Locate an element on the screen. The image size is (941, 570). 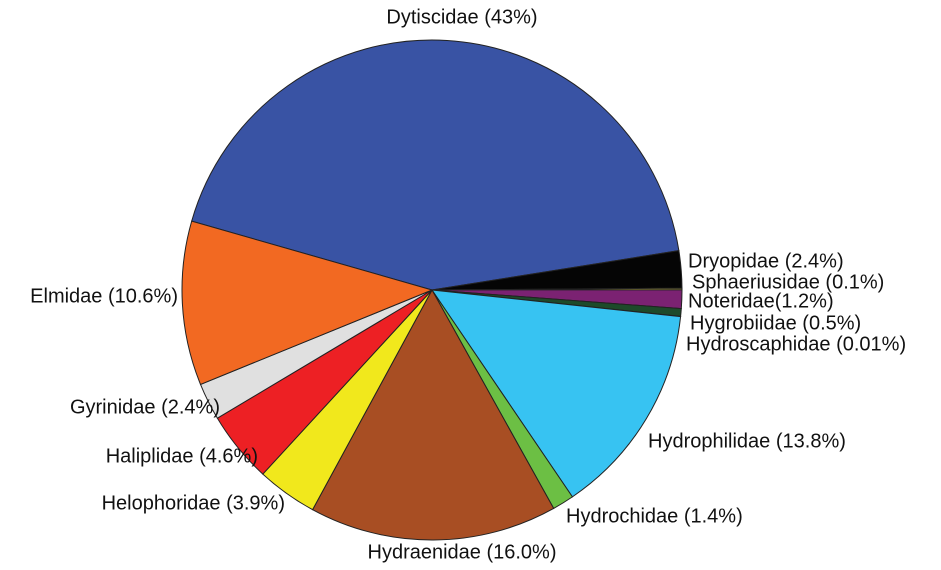
slice-label: Noteridae(1.2%) is located at coordinates (761, 301).